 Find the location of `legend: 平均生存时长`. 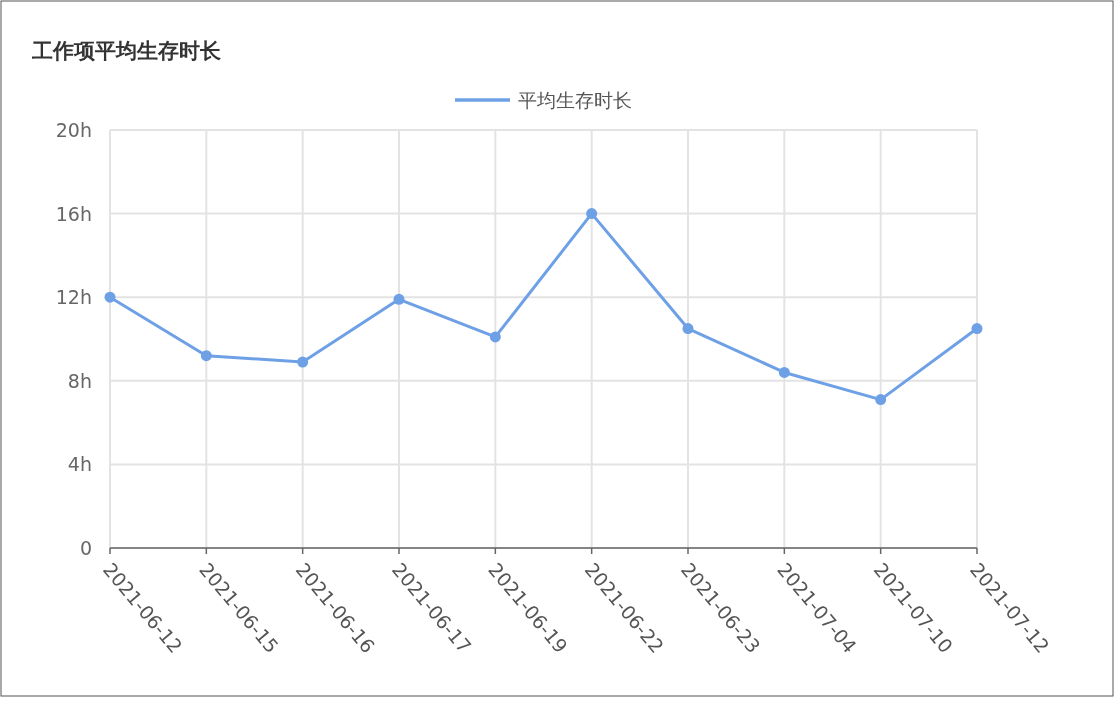

legend: 平均生存时长 is located at coordinates (543, 100).